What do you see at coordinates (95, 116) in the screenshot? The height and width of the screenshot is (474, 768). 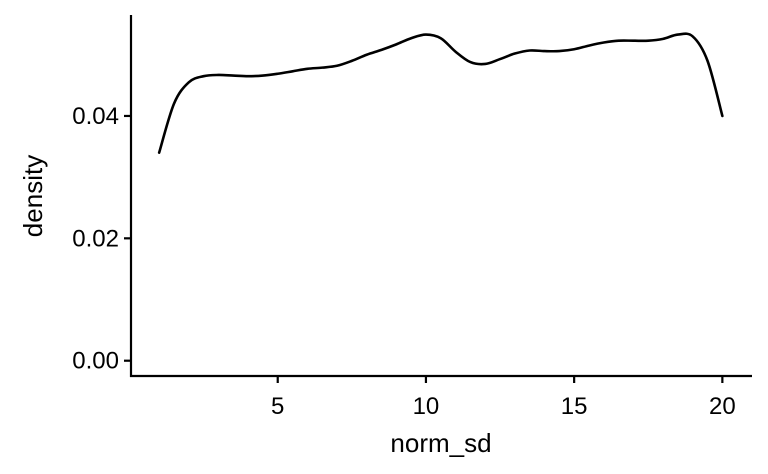 I see `y-tick-label: 0.04` at bounding box center [95, 116].